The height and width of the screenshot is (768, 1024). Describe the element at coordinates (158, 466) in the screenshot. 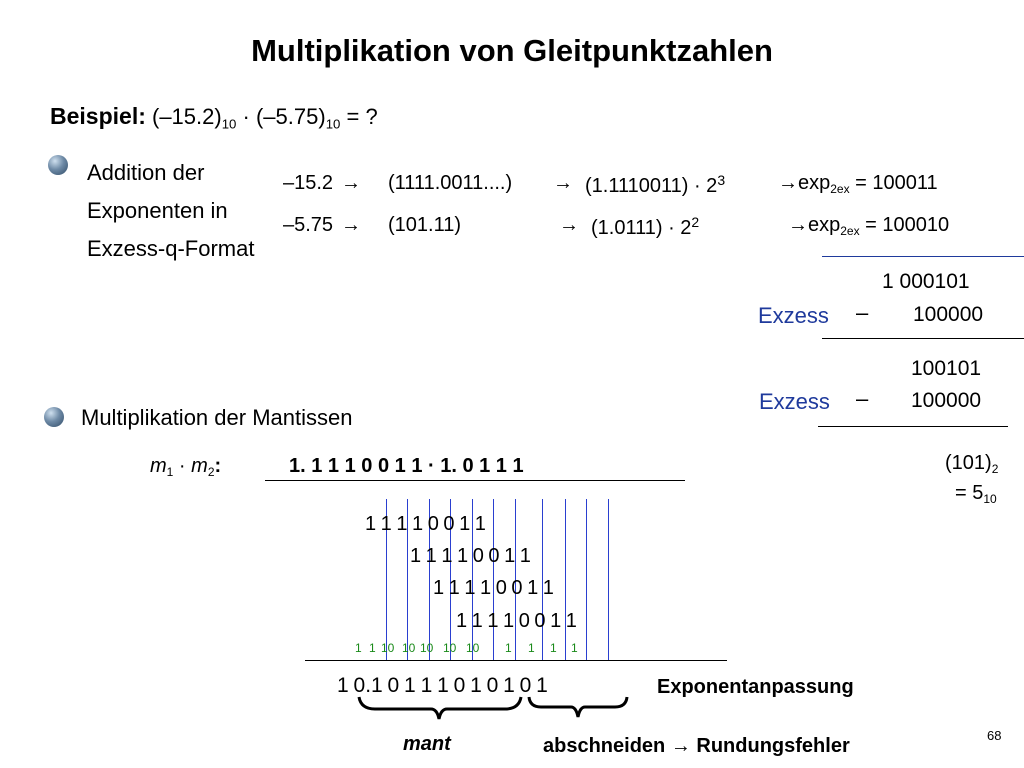

I see `mult-m1: m` at that location.